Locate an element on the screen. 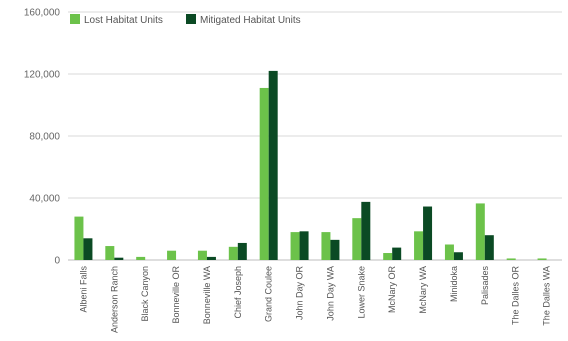  x-tick-label-mcnary-or: McNary OR is located at coordinates (392, 290).